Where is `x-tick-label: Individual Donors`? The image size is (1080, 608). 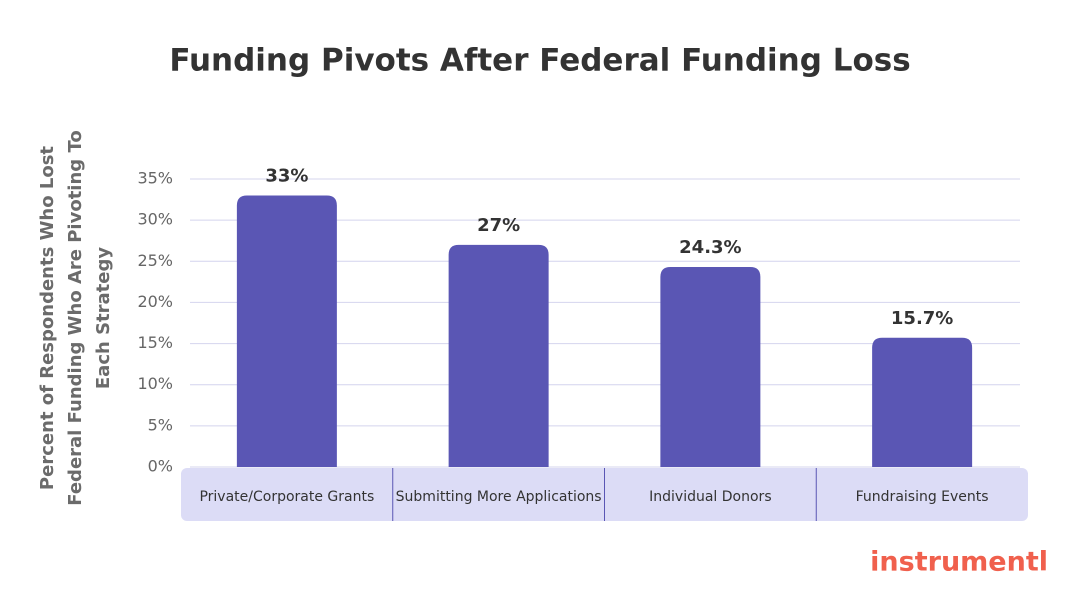 x-tick-label: Individual Donors is located at coordinates (710, 497).